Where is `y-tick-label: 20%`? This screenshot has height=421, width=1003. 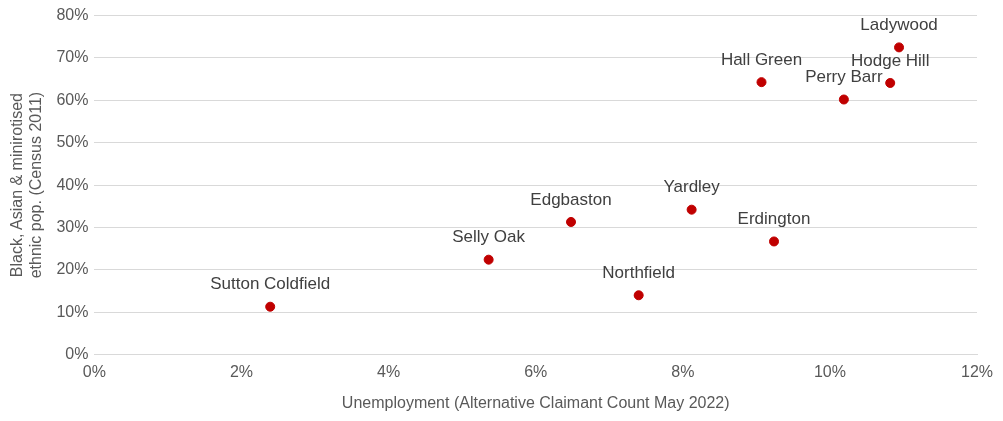
y-tick-label: 20% is located at coordinates (72, 269).